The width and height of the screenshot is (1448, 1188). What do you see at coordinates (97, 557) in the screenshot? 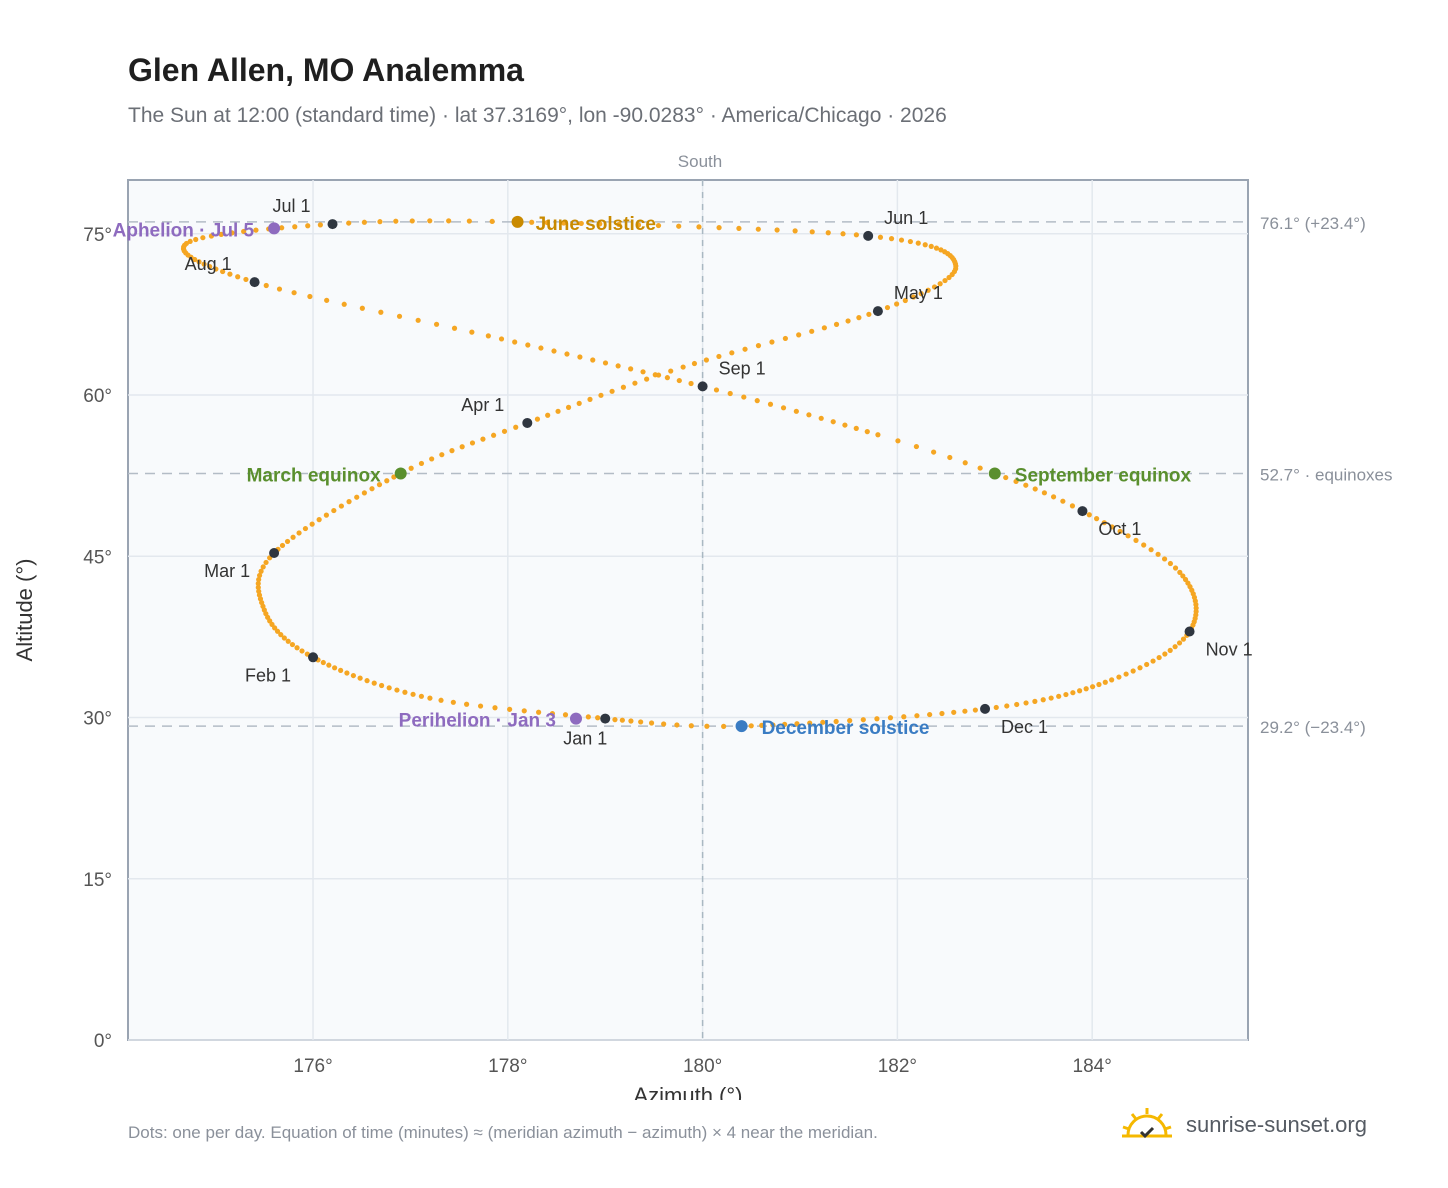
I see `y-tick-label: 45°` at bounding box center [97, 557].